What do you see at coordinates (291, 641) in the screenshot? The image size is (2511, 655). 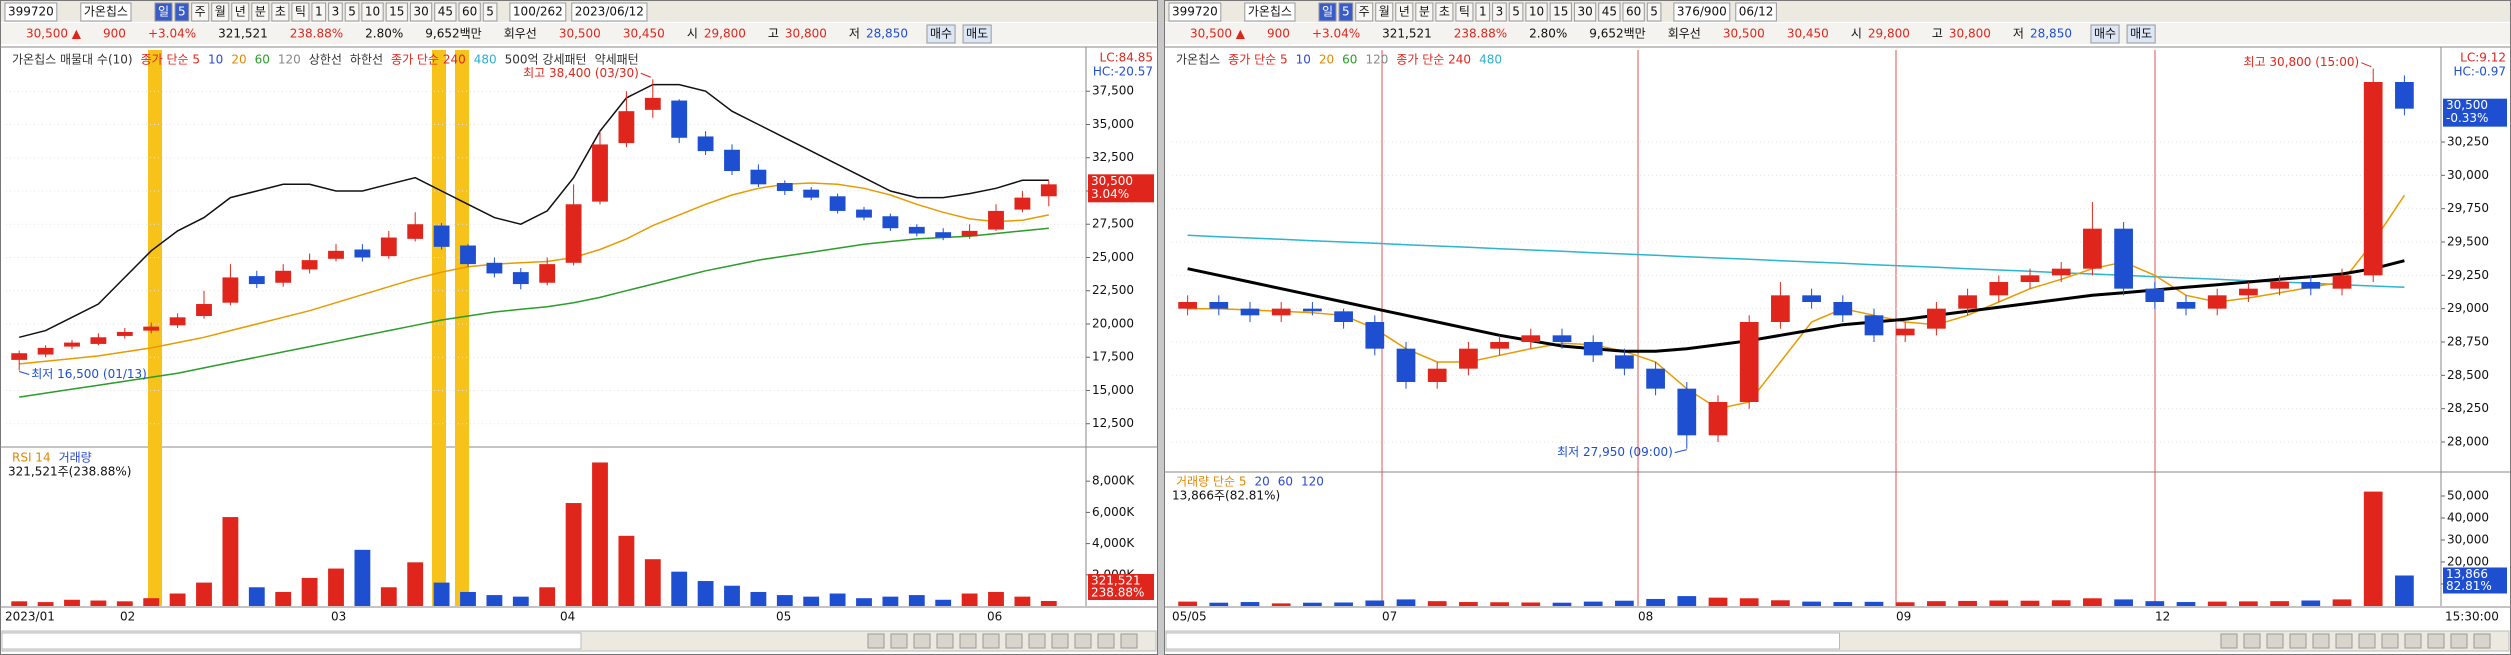 I see `scroll-thumb` at bounding box center [291, 641].